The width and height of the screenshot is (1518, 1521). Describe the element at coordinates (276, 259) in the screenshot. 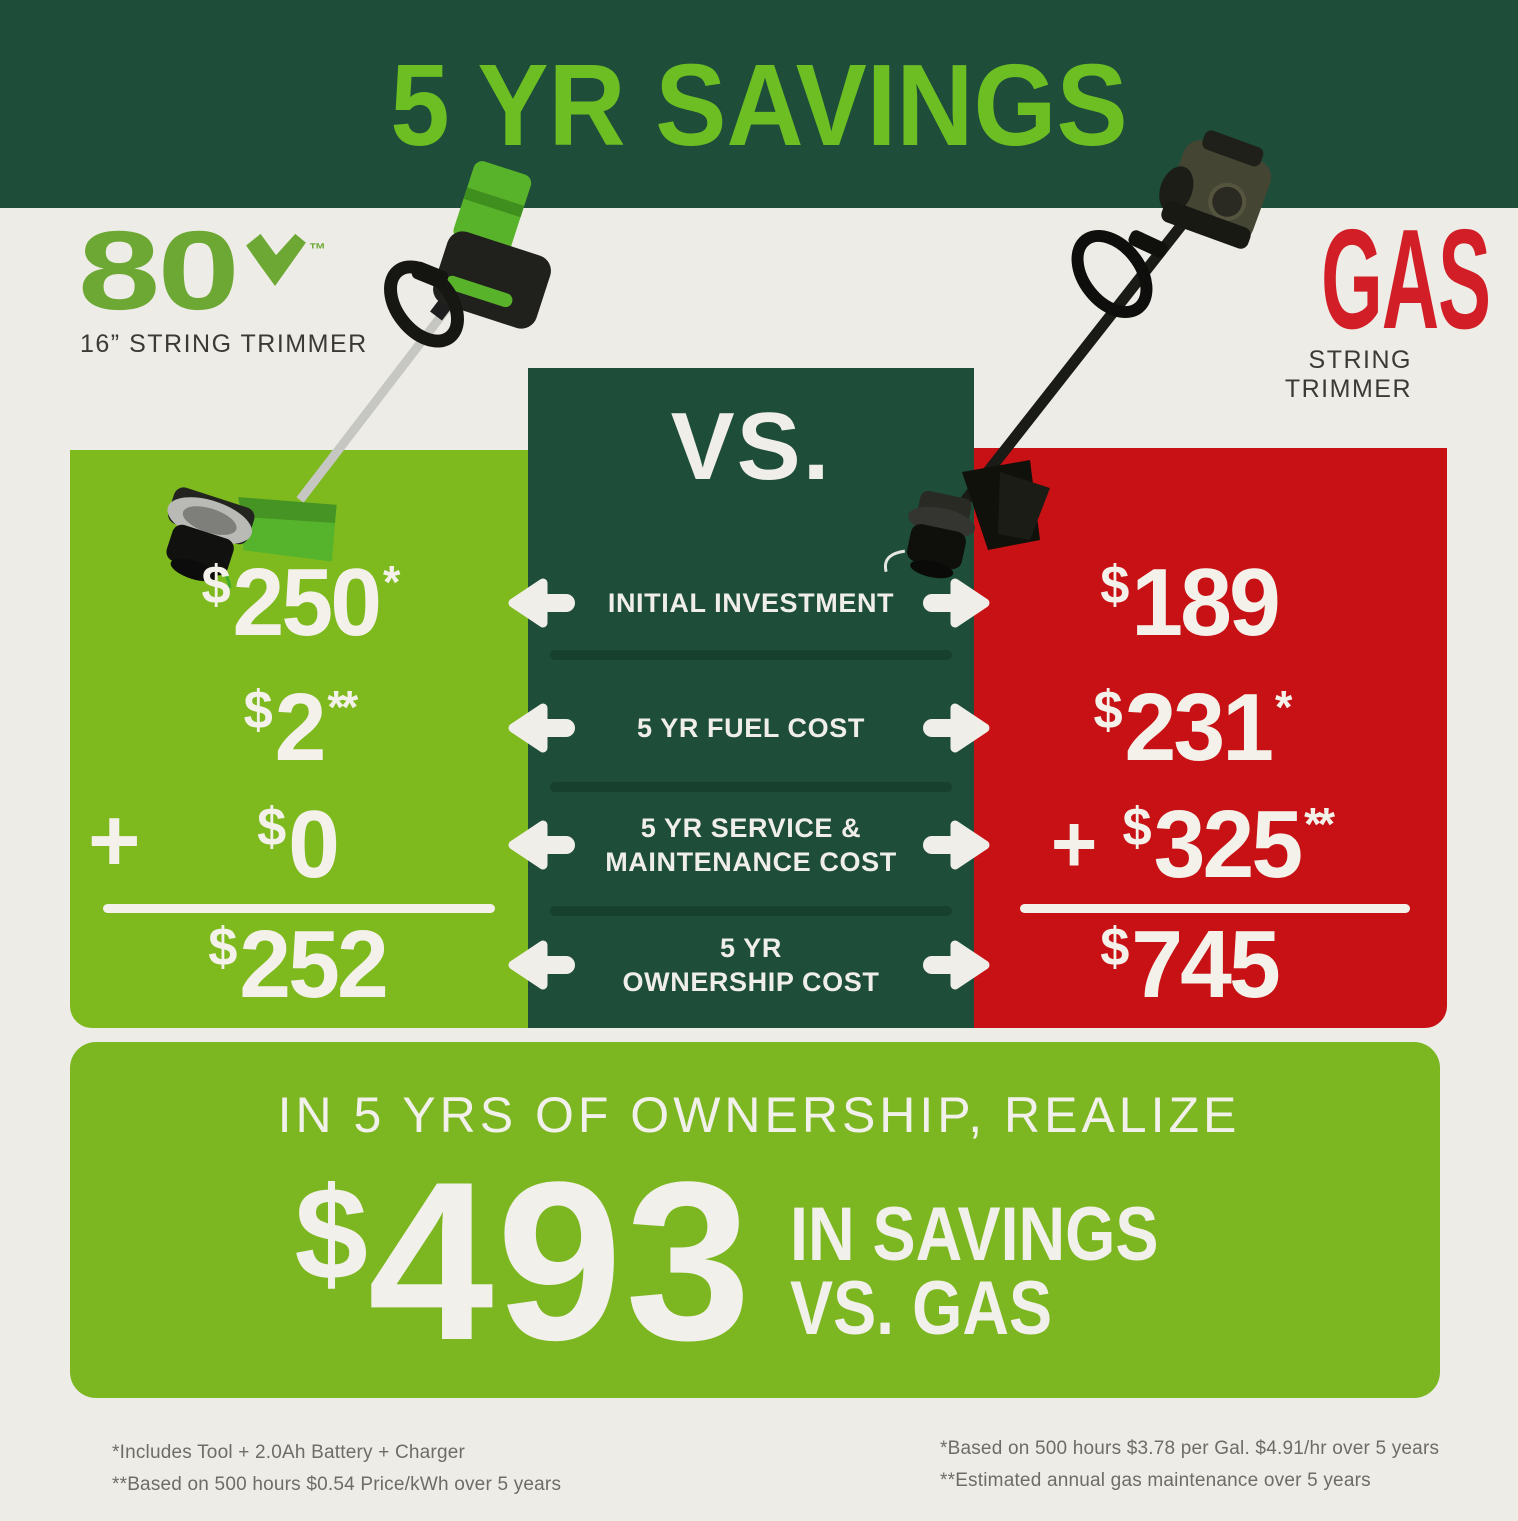

I see `80v-check-icon` at that location.